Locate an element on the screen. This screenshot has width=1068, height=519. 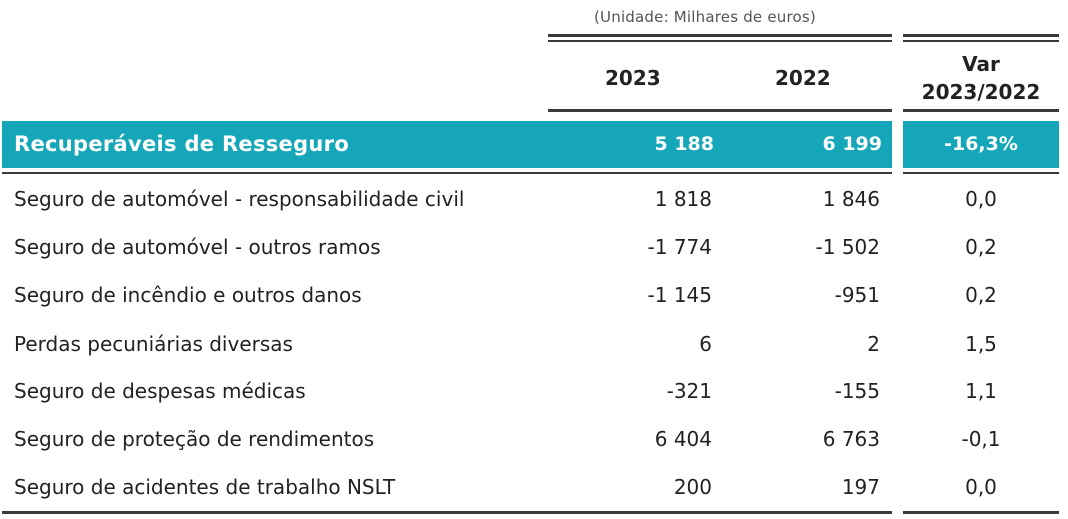
highlight-bottom-rule is located at coordinates (447, 173).